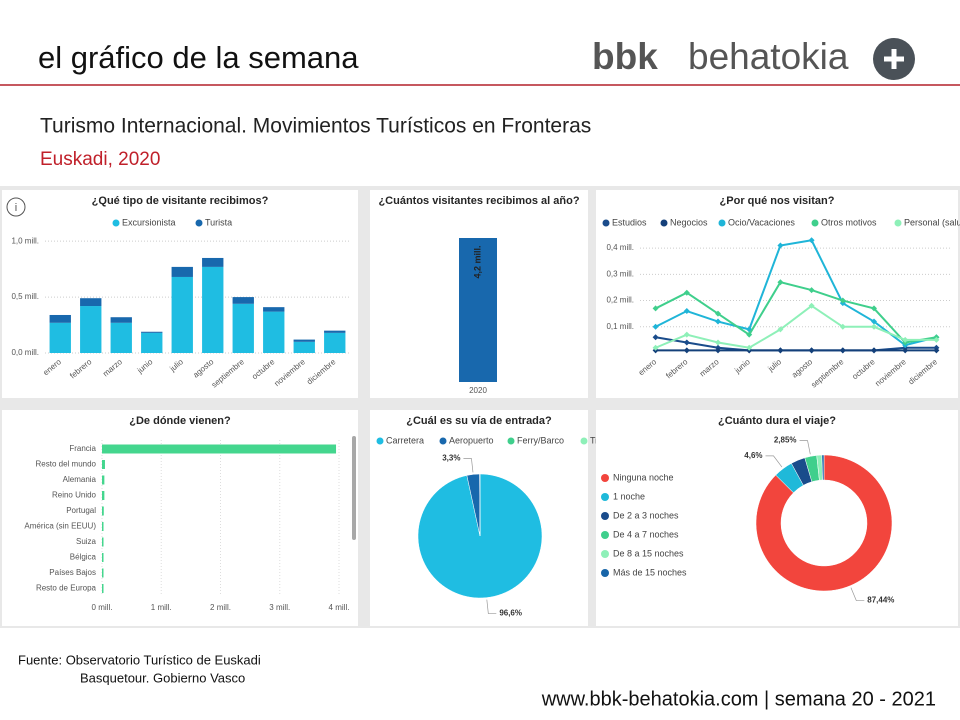  What do you see at coordinates (100, 159) in the screenshot?
I see `heading-subtitle: Euskadi, 2020` at bounding box center [100, 159].